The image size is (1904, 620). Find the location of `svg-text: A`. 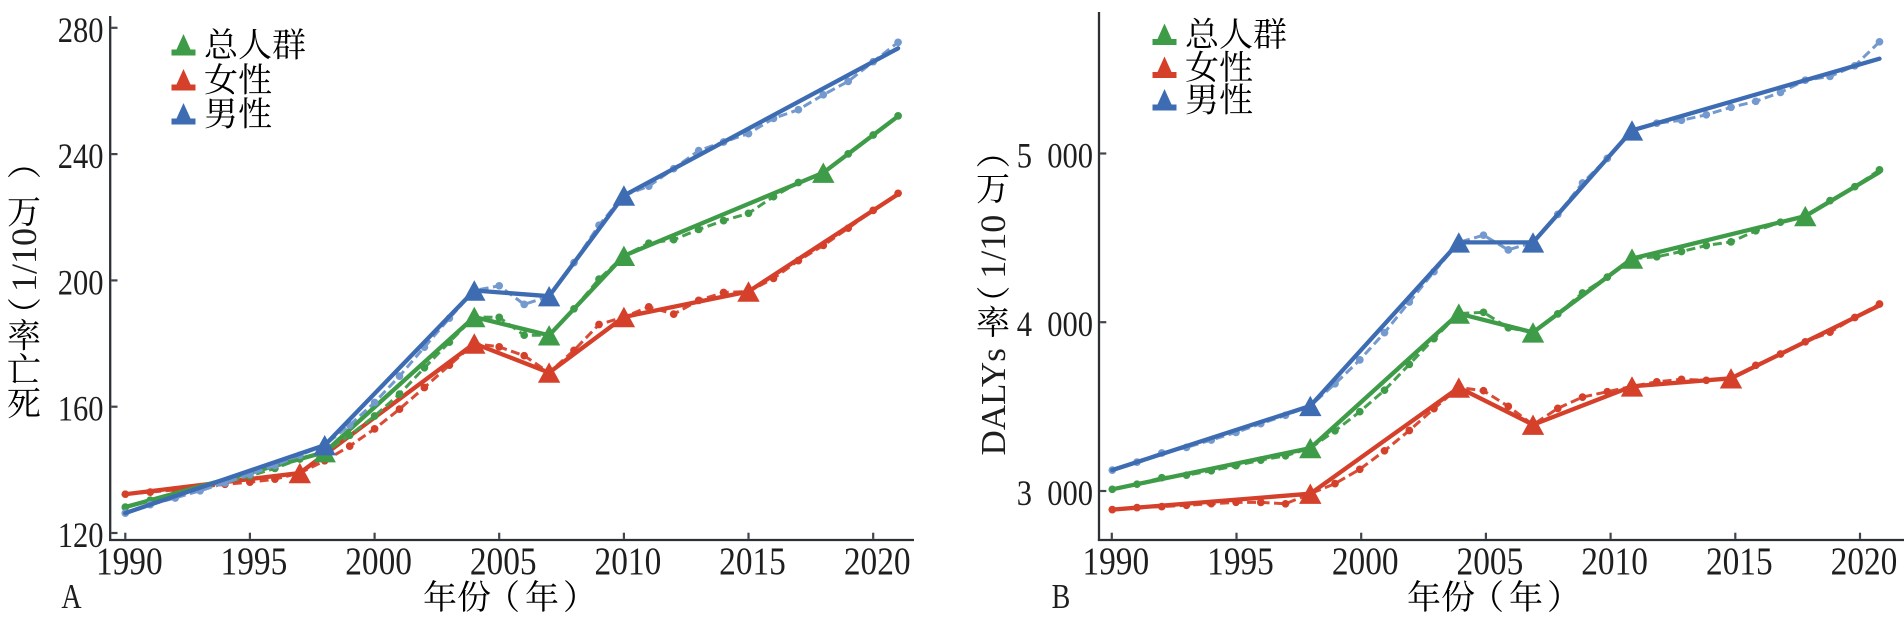

svg-text: A is located at coordinates (71, 596).